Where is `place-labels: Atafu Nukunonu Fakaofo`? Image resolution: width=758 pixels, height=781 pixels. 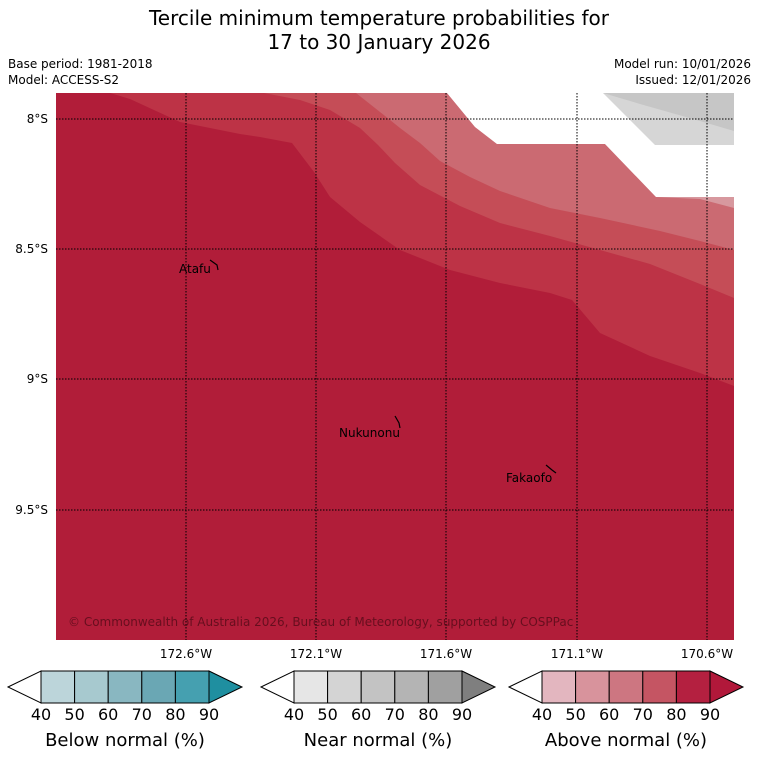 place-labels: Atafu Nukunonu Fakaofo is located at coordinates (365, 373).